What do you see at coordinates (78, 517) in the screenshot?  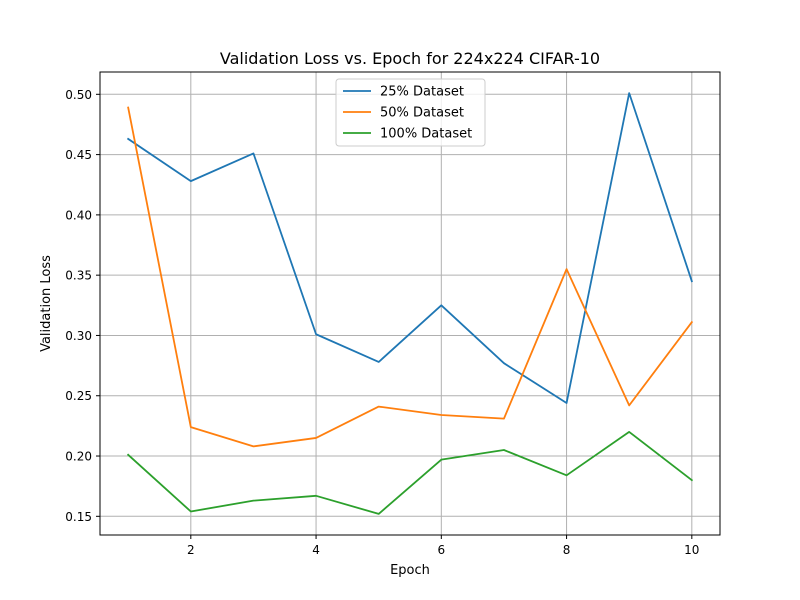 I see `y-tick-label: 0.15` at bounding box center [78, 517].